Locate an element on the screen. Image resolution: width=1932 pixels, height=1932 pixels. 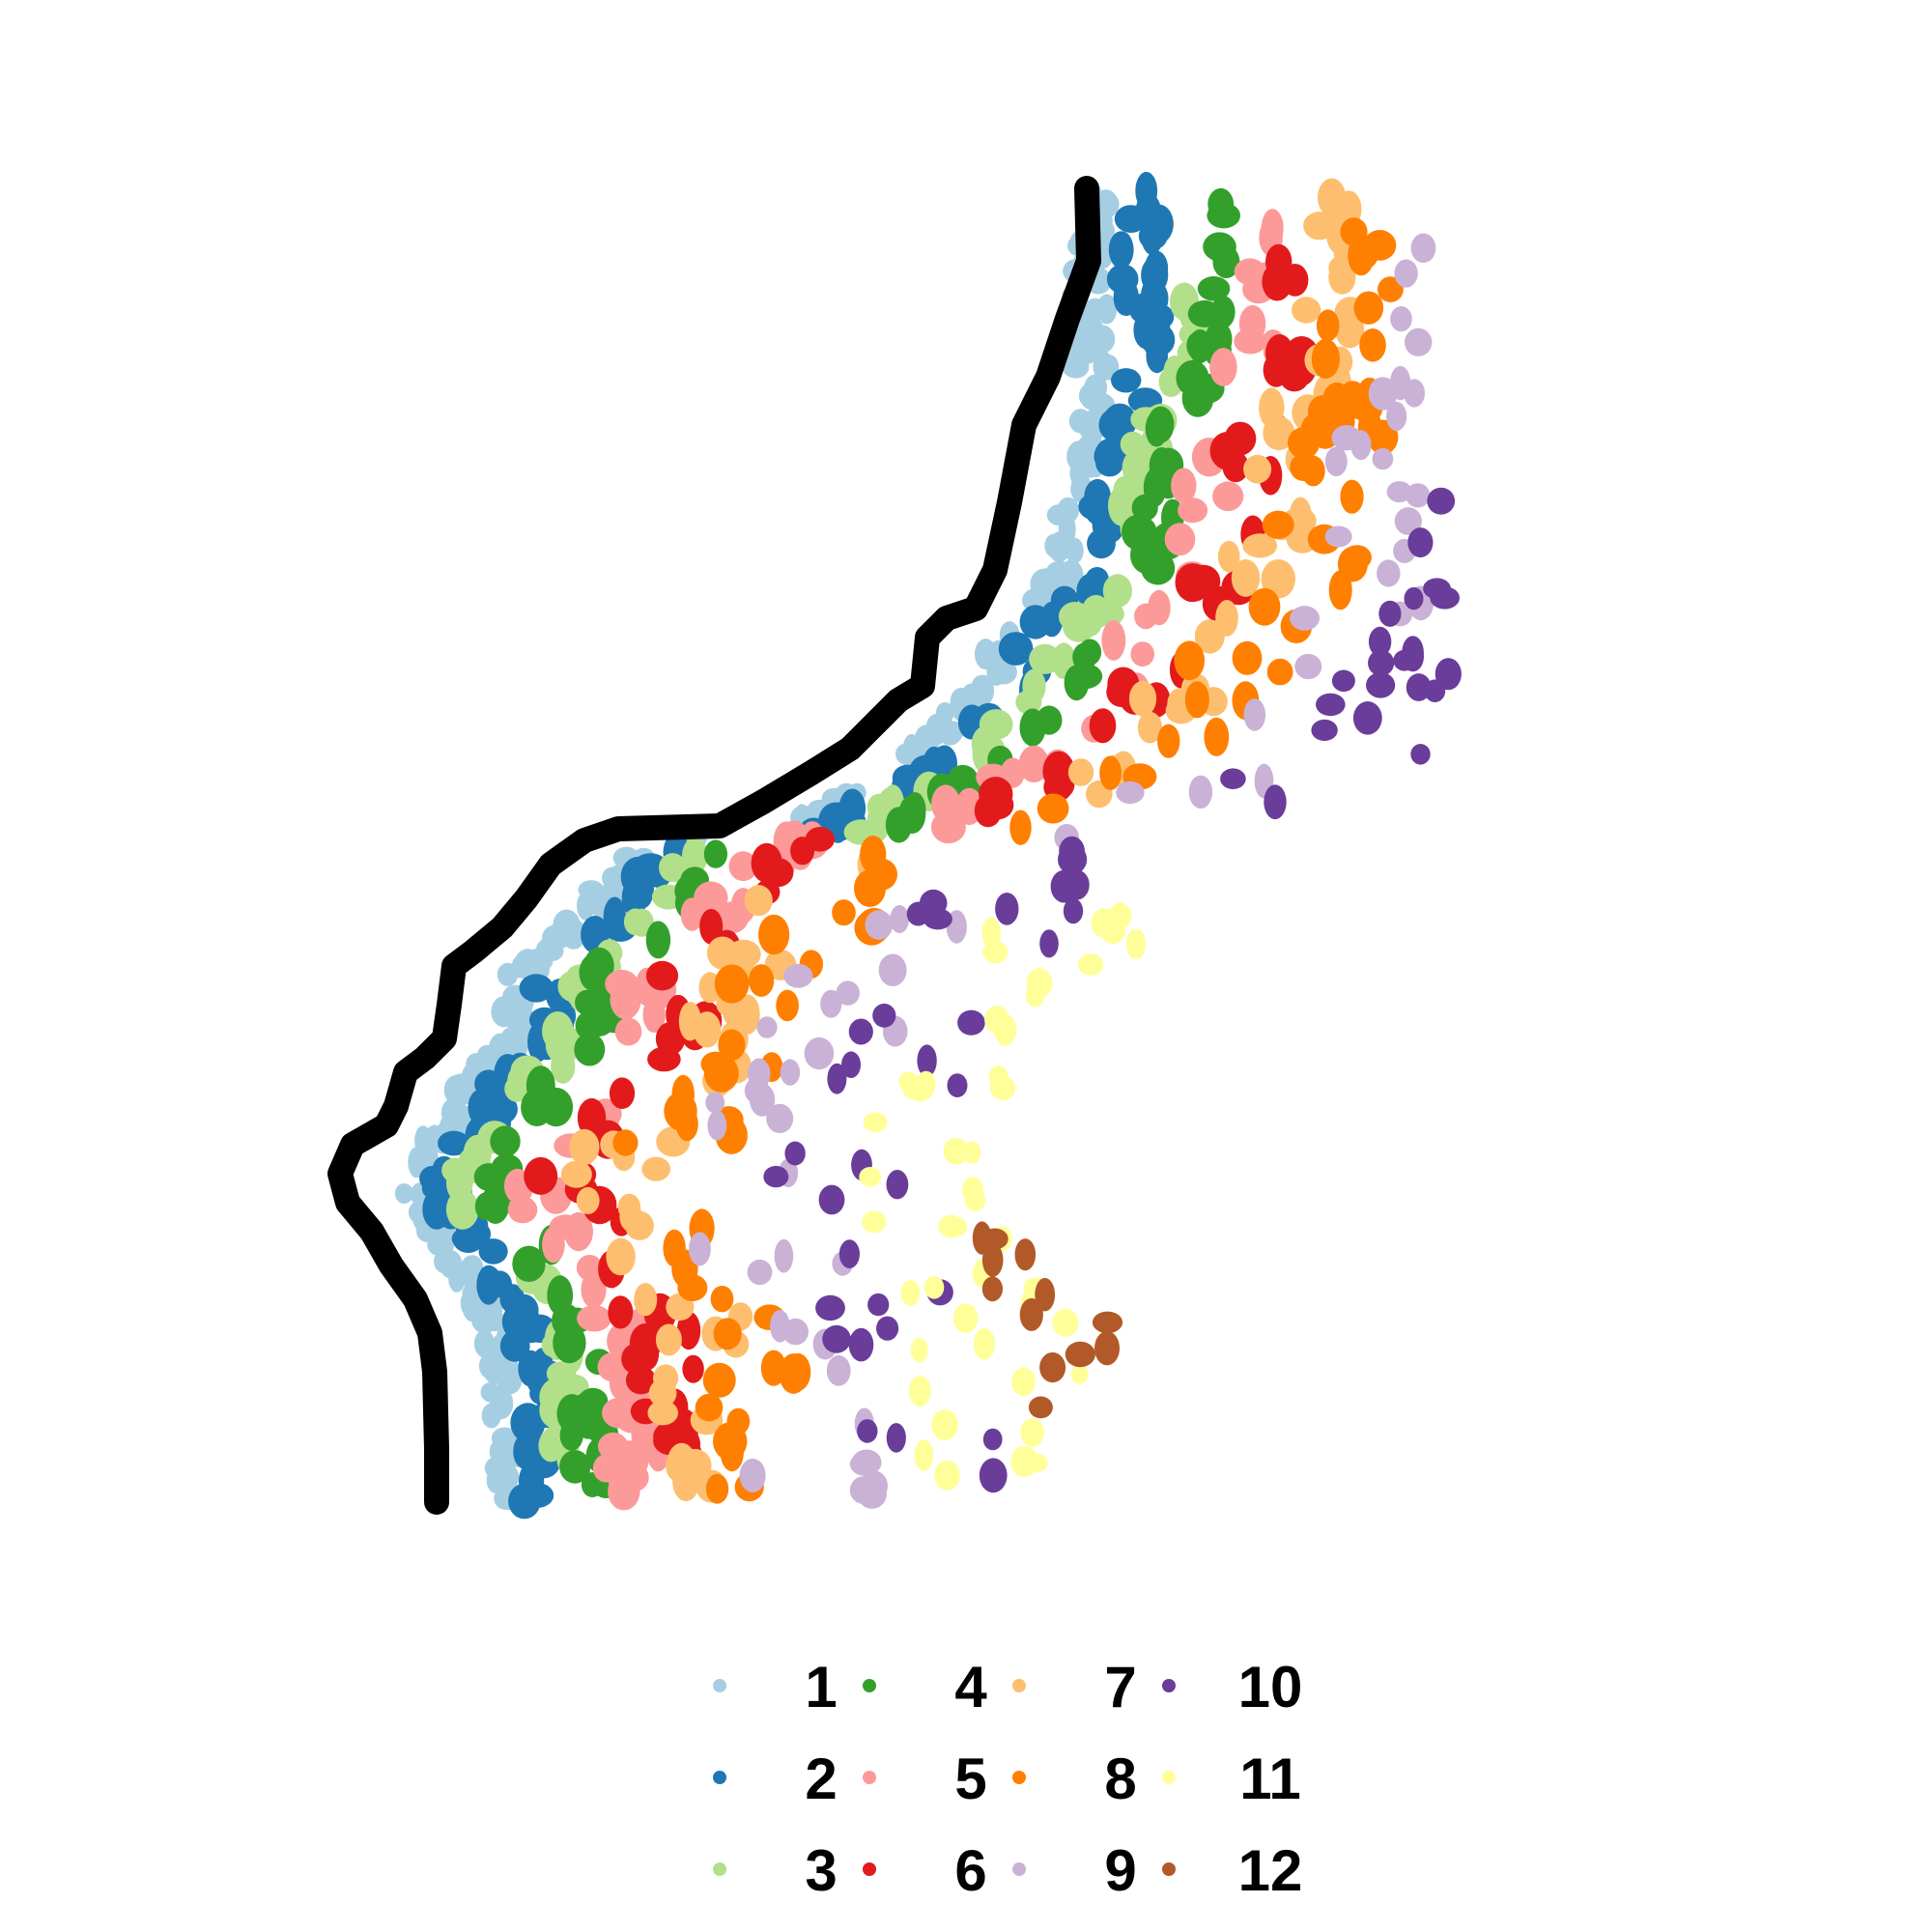
legend-label: 6 is located at coordinates (970, 1870).